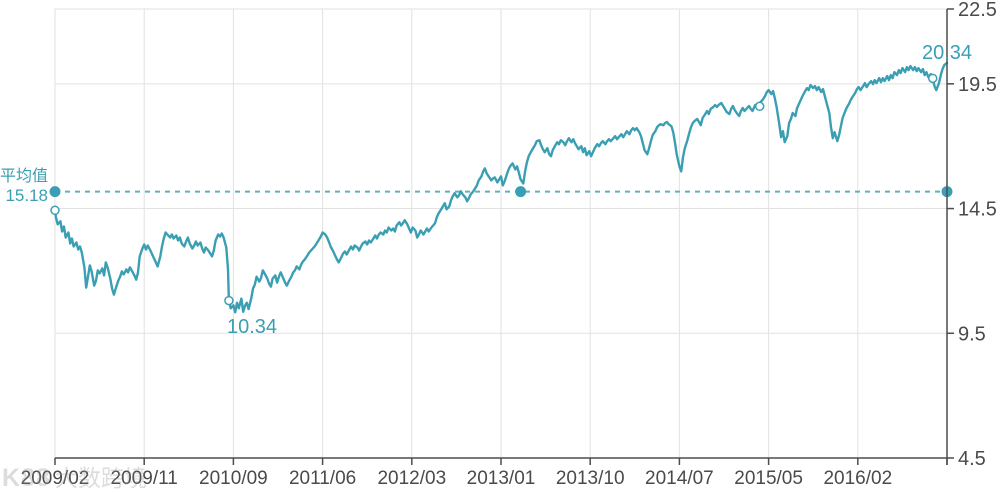  Describe the element at coordinates (55, 478) in the screenshot. I see `x-tick-label: 2009/02` at that location.